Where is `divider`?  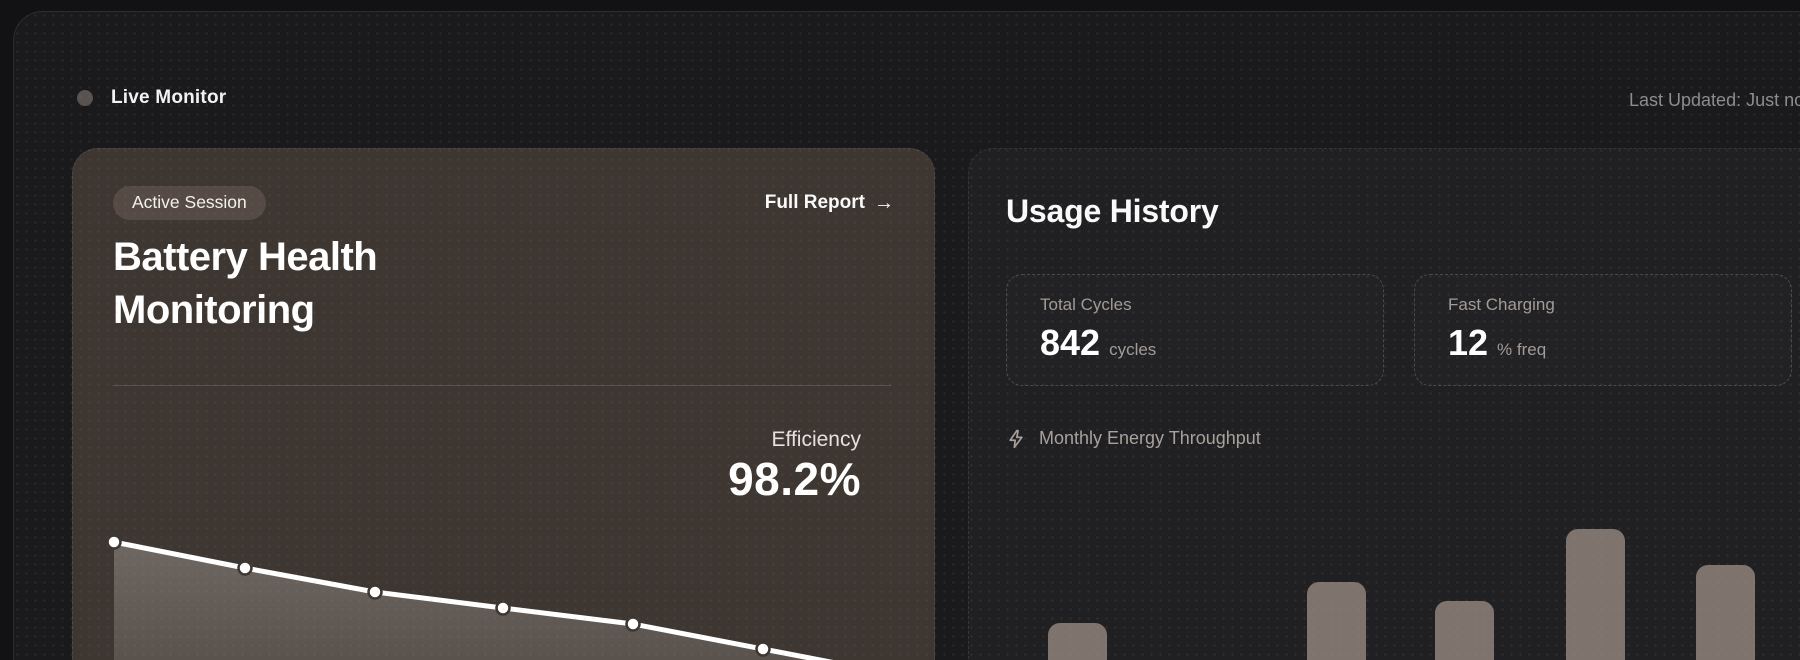 divider is located at coordinates (502, 385).